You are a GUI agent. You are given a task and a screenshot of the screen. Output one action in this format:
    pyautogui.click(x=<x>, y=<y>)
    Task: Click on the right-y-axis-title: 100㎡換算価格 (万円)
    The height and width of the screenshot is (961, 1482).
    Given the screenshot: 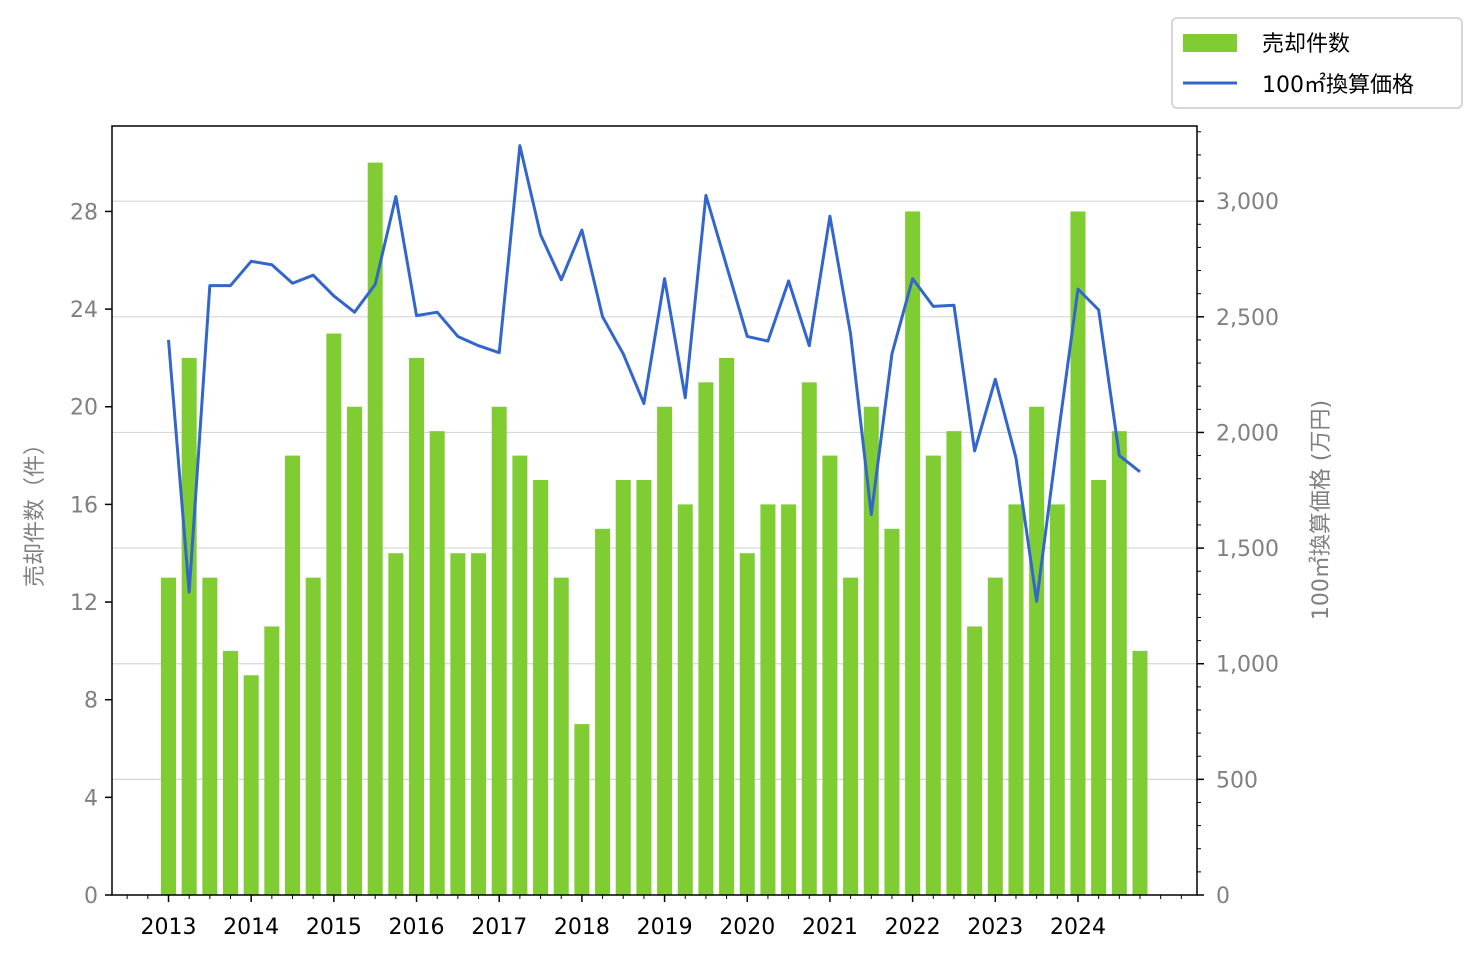 What is the action you would take?
    pyautogui.click(x=1321, y=510)
    